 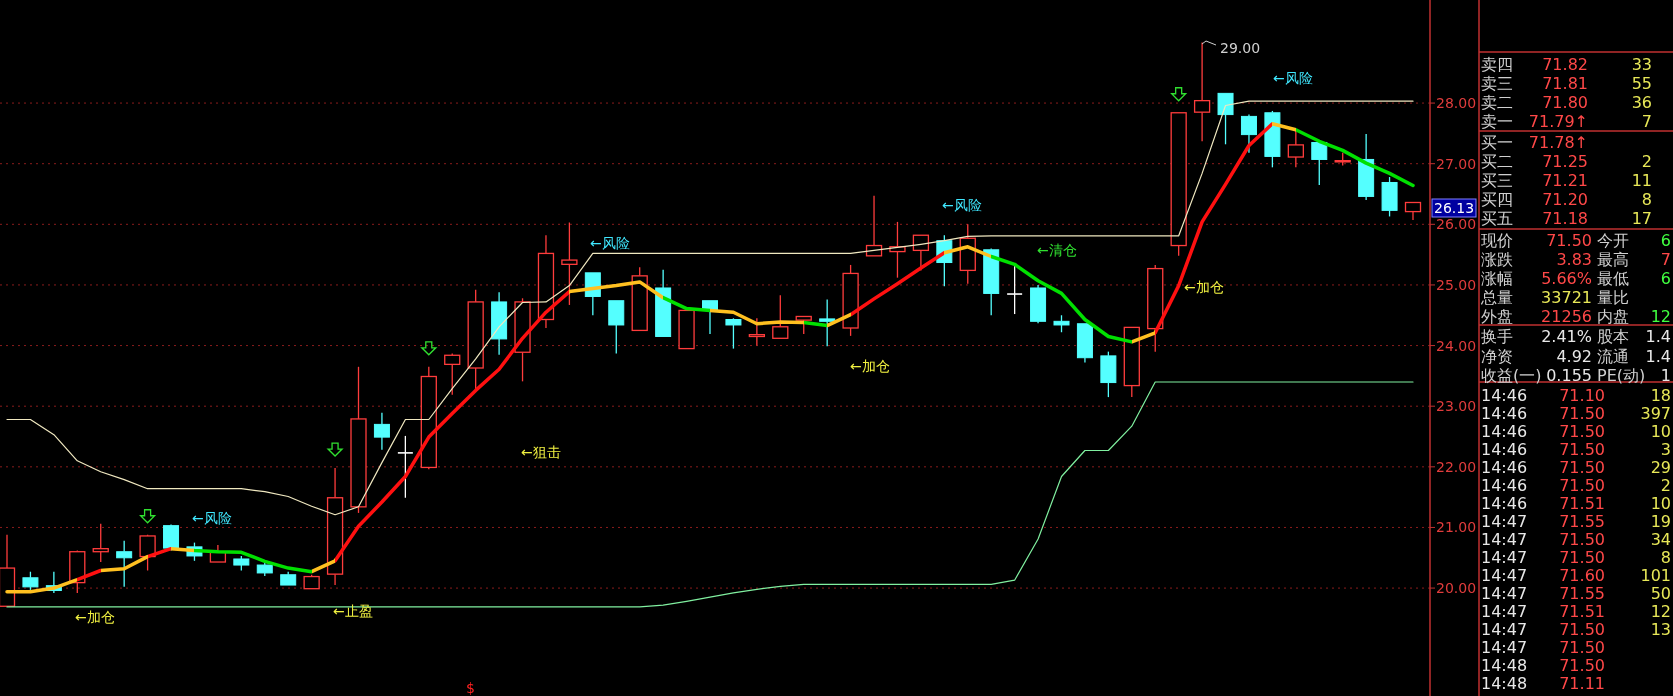 What do you see at coordinates (1575, 348) in the screenshot?
I see `quote-panel: 卖四 71.82 33 卖三 71.81 55 卖二 71.80 36 卖一 71.79↑ 7 买一 71.78↑ 买二 71.25 2 买三 71.21 11 买四 71.20 8 买五 71.18 17 现价 71.50 今开 6 涨跌 3.83 最高 7 涨幅 5.66% 最低 6 总量 33721 量比 外盘 21256 内盘 12 换手 2.41% 股本 1.4 净资 4.92 流通 1.4 收益(一) 0.155 PE(动) 1 14:46 71.10 18 14:46 71.50 397 14:46 71.50 10 14:46 71.50 3 14:46 71.50 29 14:46 71.50 2 14:46 71.51 10 14:47 71.55 19 14:47 71.50 34 14:47 71.50 8 14:47 71.60 101 14:47 71.55 50 14:47 71.51 12 14:47 71.50 13 14:47 71.50 14:48 71.50 14:48 71.11` at bounding box center [1575, 348].